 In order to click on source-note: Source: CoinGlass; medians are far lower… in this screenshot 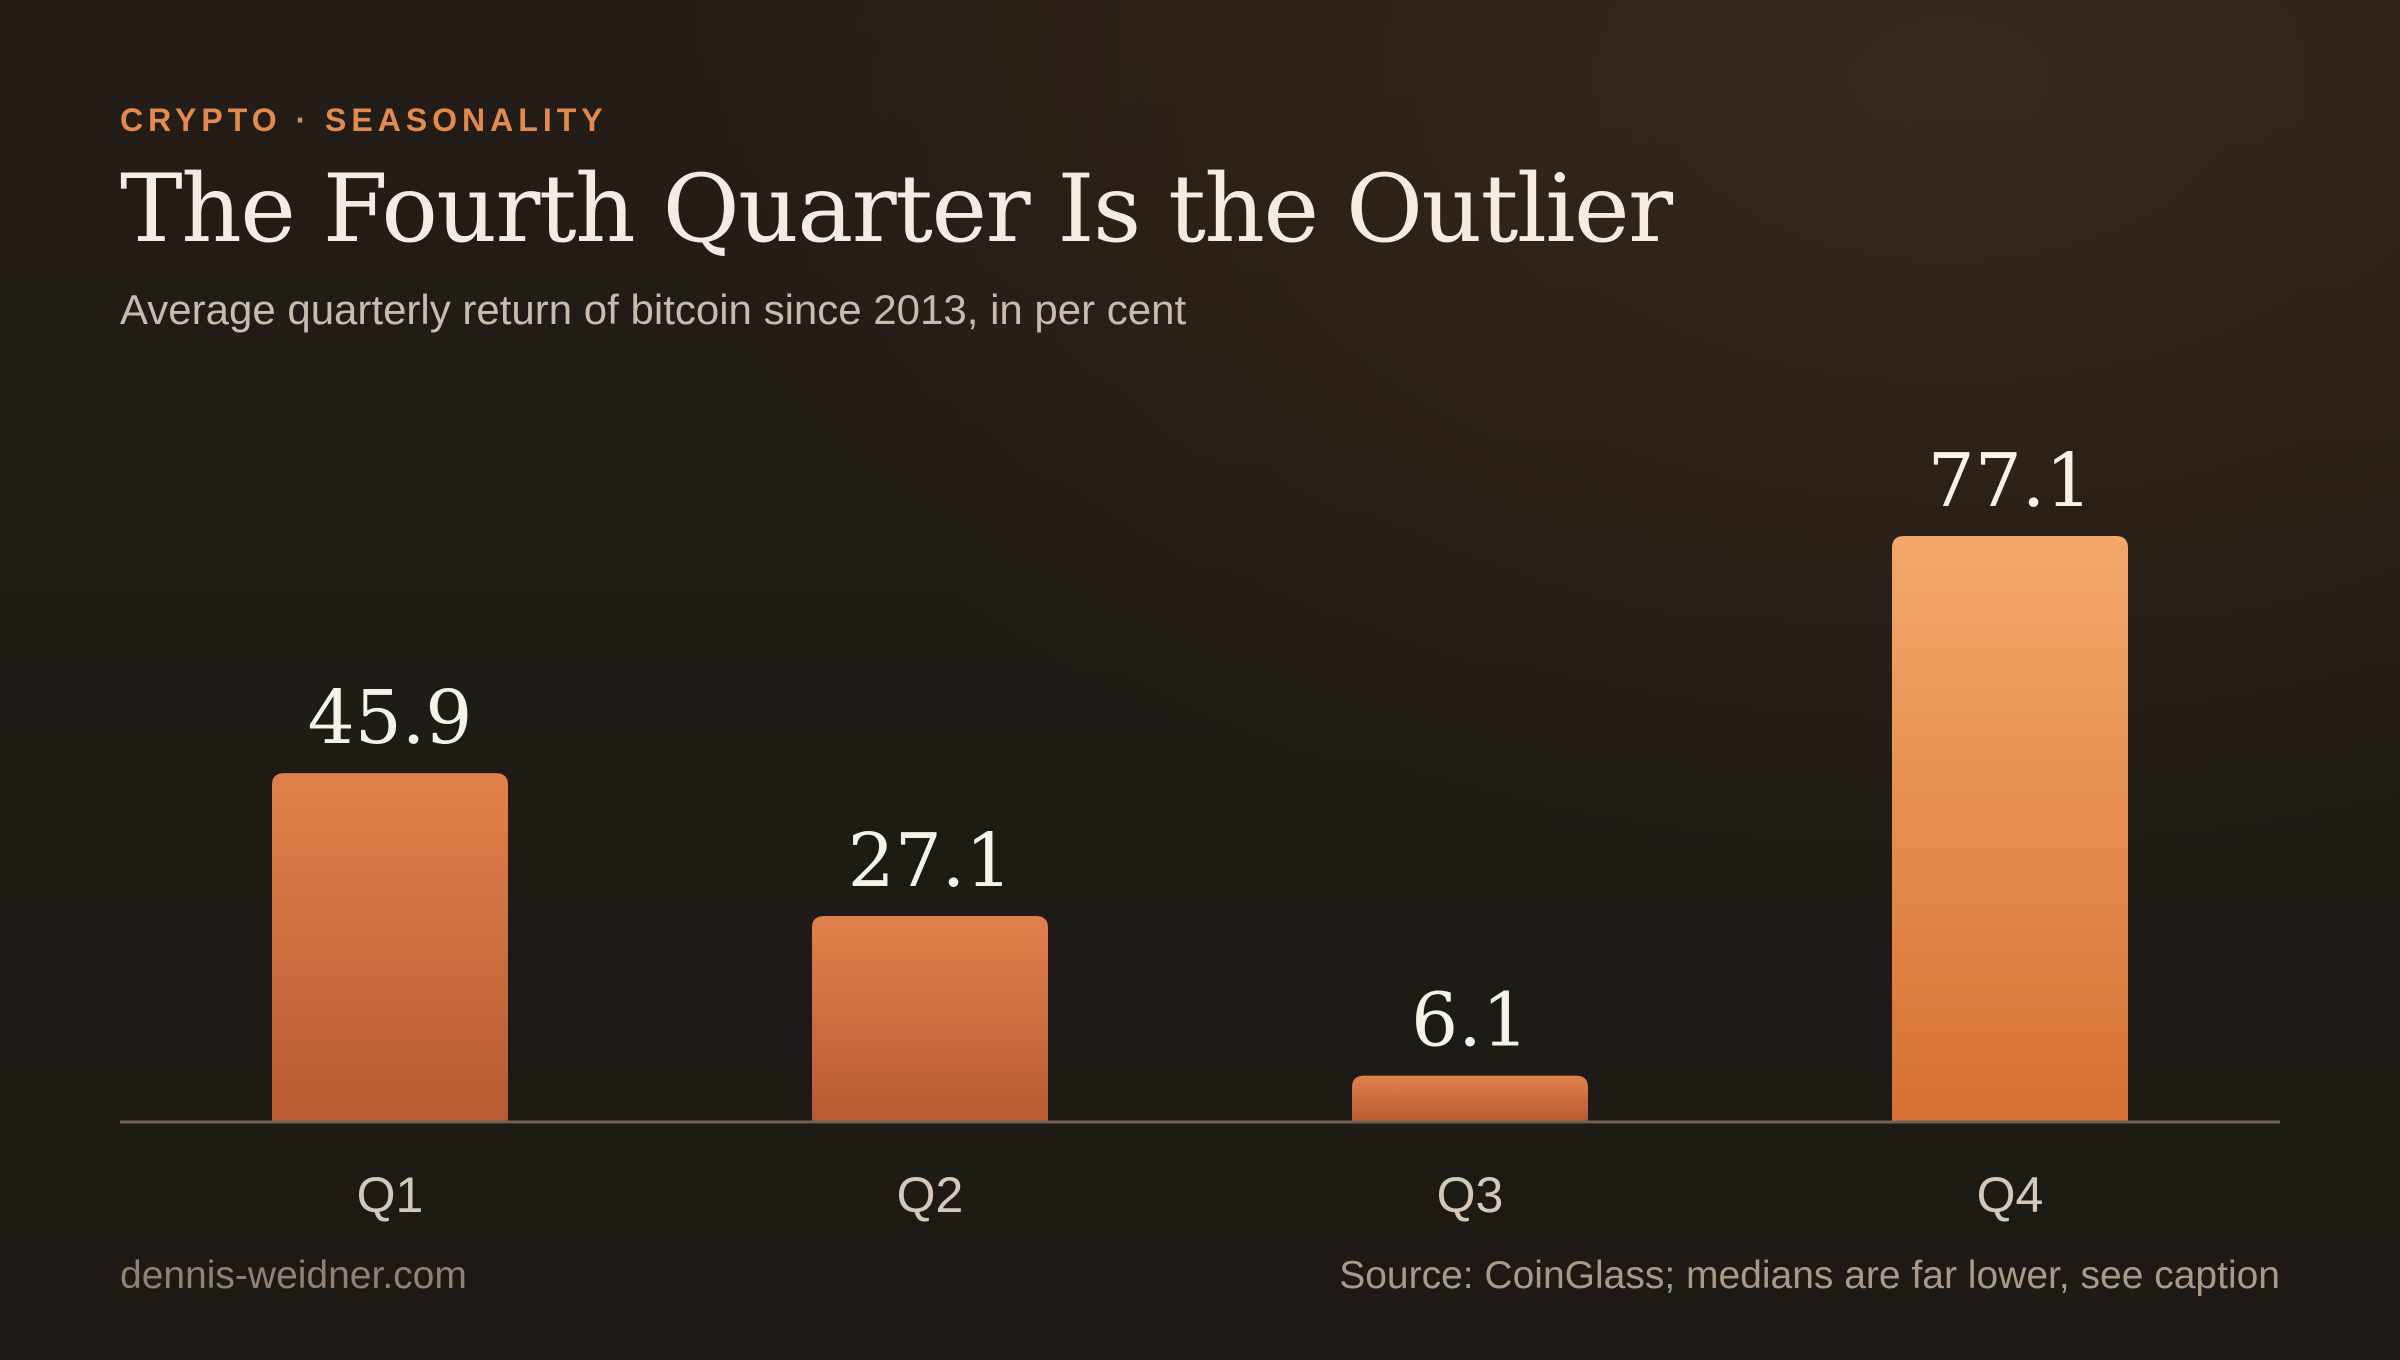, I will do `click(1809, 1275)`.